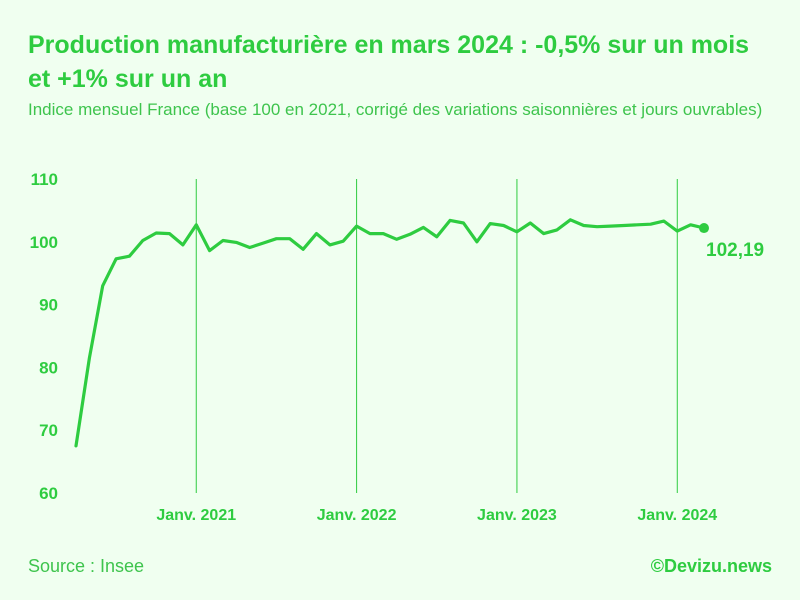 This screenshot has height=600, width=800. Describe the element at coordinates (704, 228) in the screenshot. I see `last-point-marker` at that location.